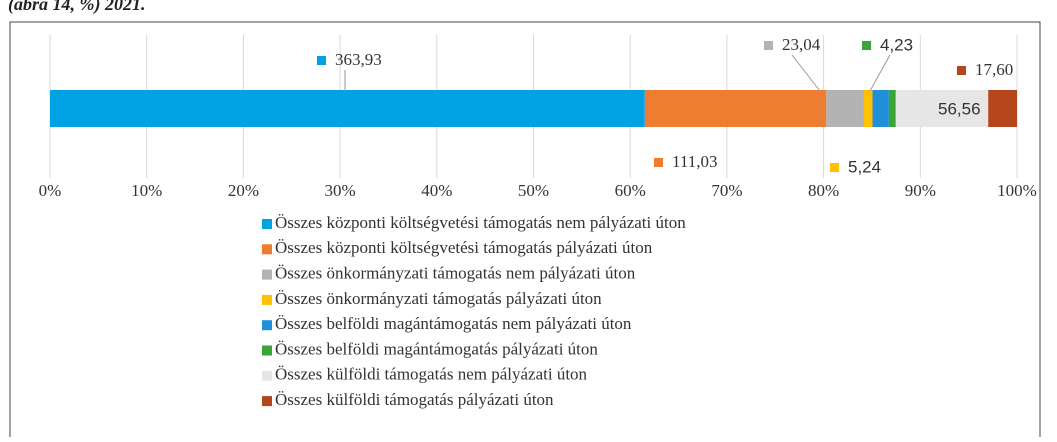 Image resolution: width=1057 pixels, height=442 pixels. What do you see at coordinates (823, 190) in the screenshot?
I see `x-tick-label: 80%` at bounding box center [823, 190].